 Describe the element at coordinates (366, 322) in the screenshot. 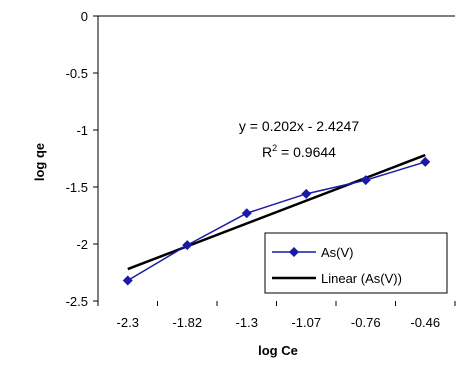

I see `x-tick-label: -0.76` at that location.